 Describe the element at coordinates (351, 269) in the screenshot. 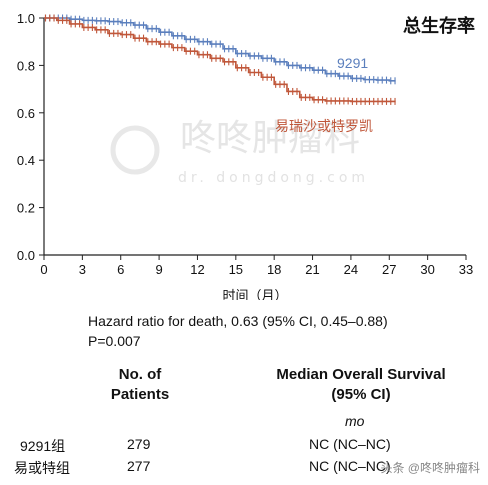

I see `x-tick-label: 24` at that location.